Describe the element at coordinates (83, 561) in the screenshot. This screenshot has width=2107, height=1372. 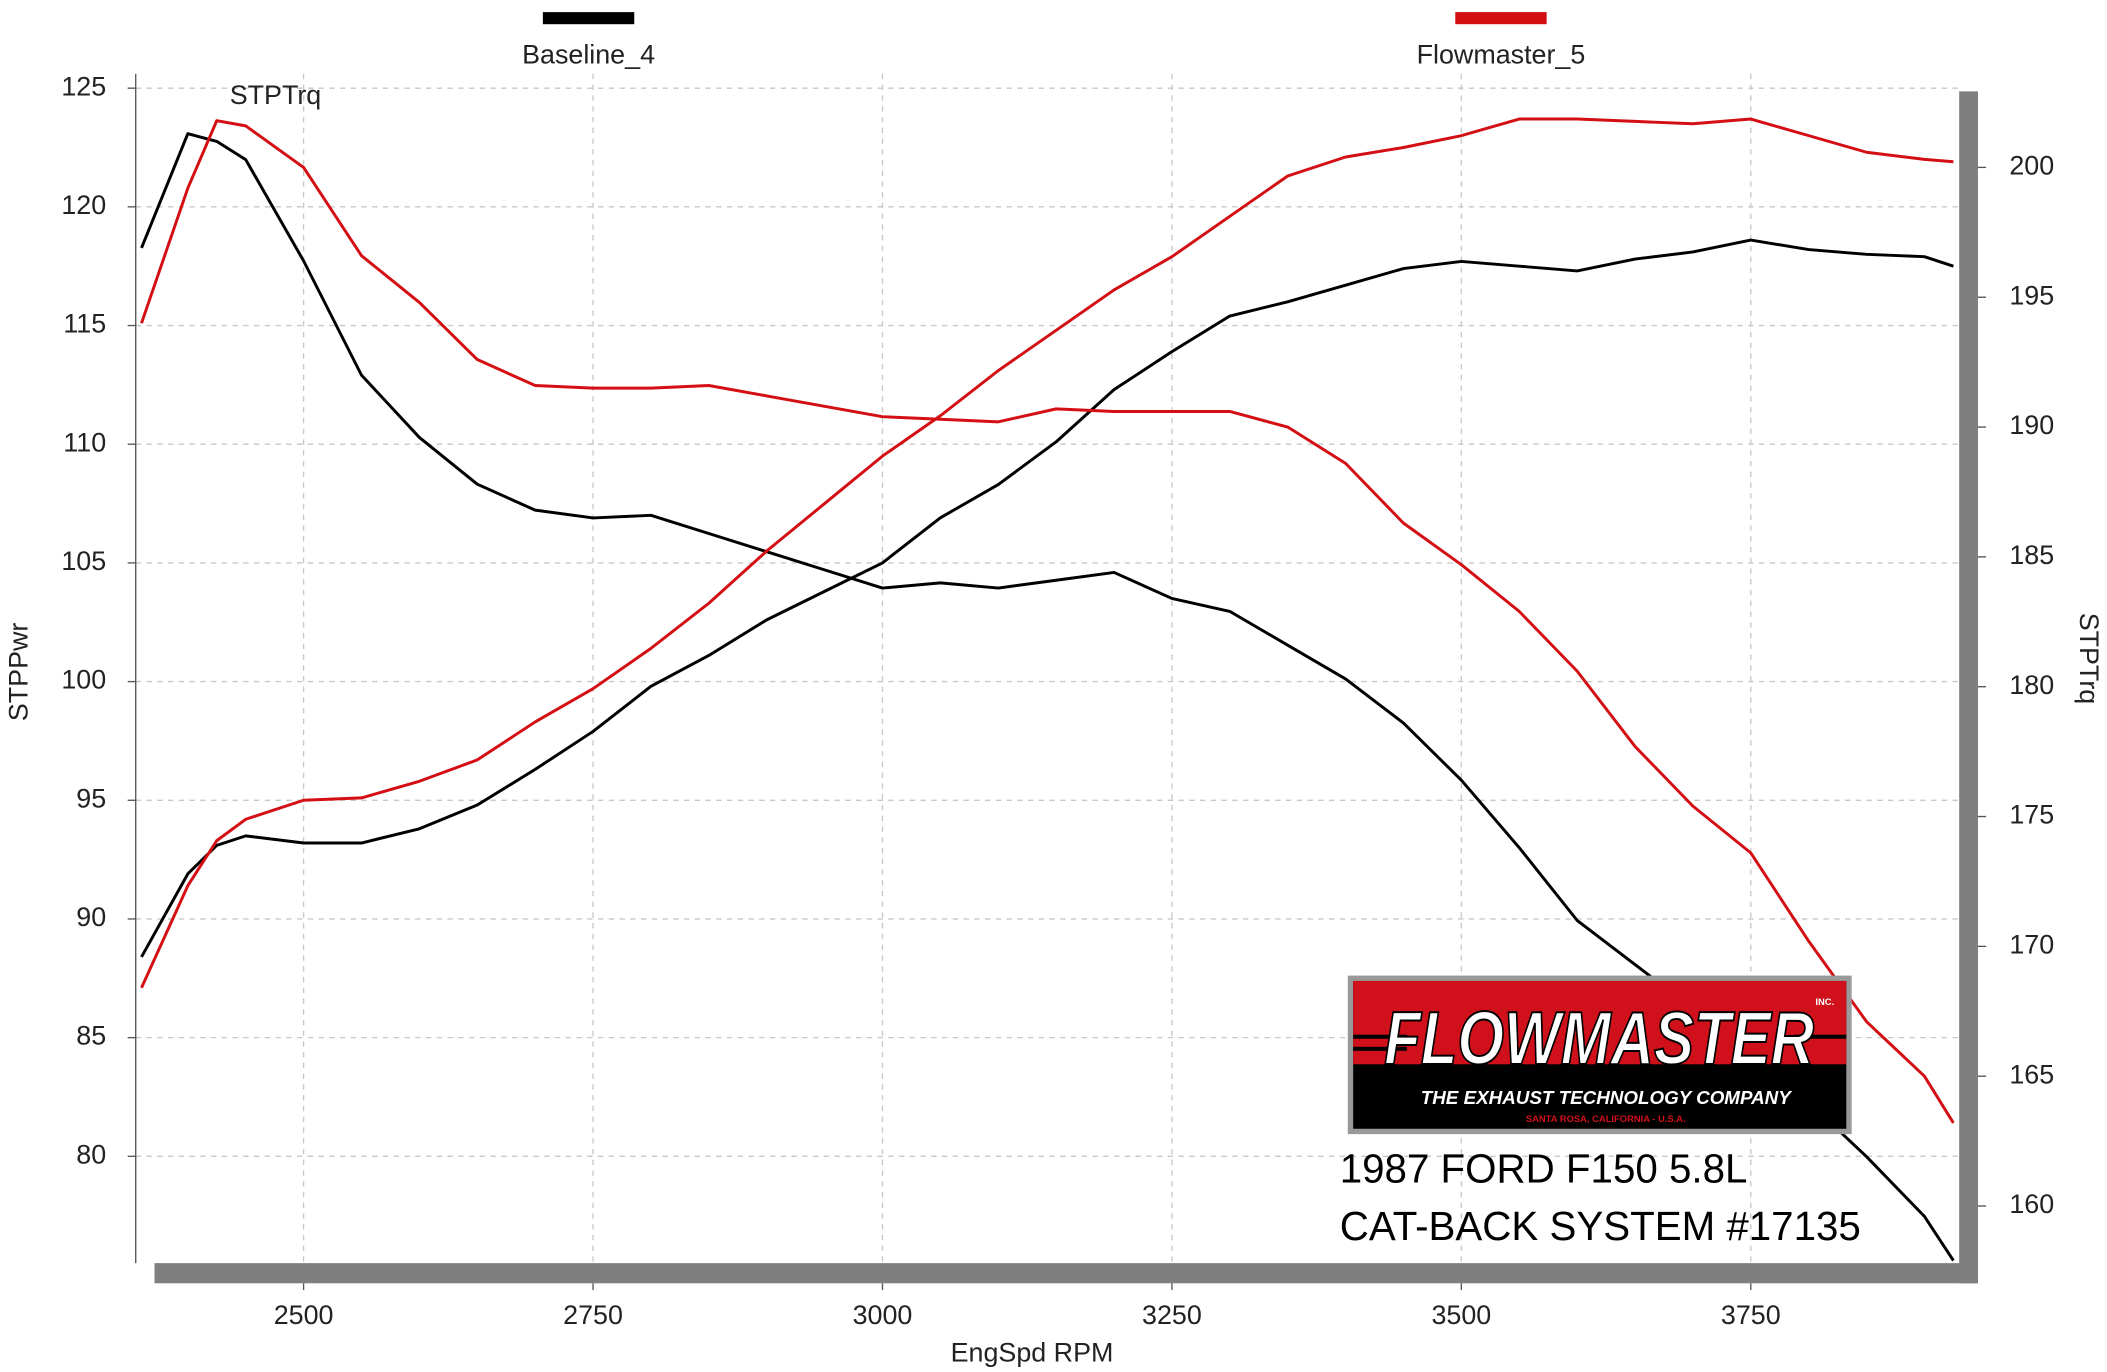
I see `y-tick-label: 105` at that location.